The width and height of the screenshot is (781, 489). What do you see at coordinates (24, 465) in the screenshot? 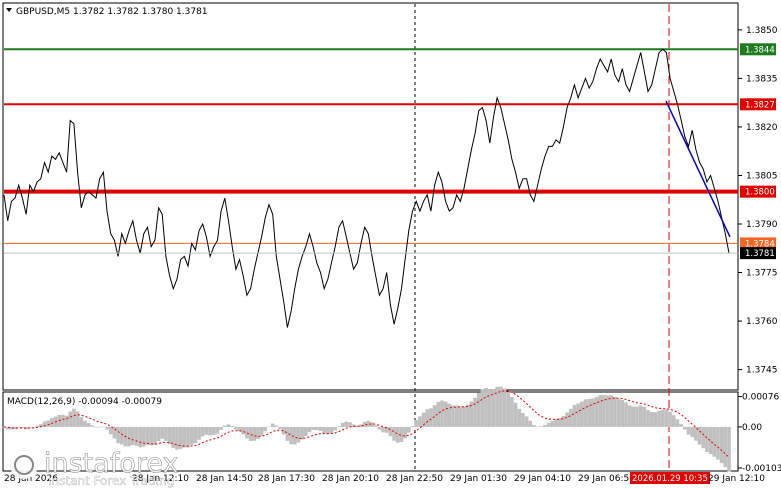
I see `logo-inner-icon` at bounding box center [24, 465].